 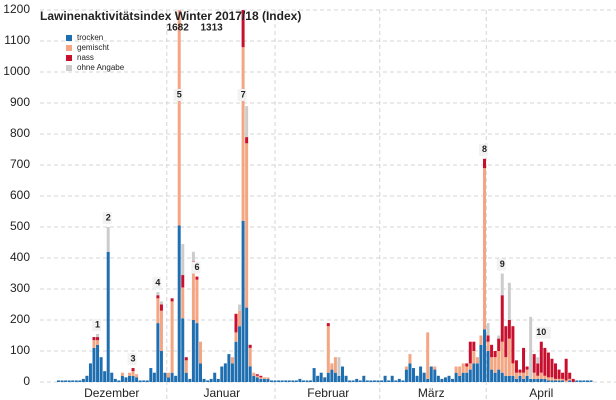 What do you see at coordinates (20, 257) in the screenshot?
I see `y-tick-label: 400` at bounding box center [20, 257].